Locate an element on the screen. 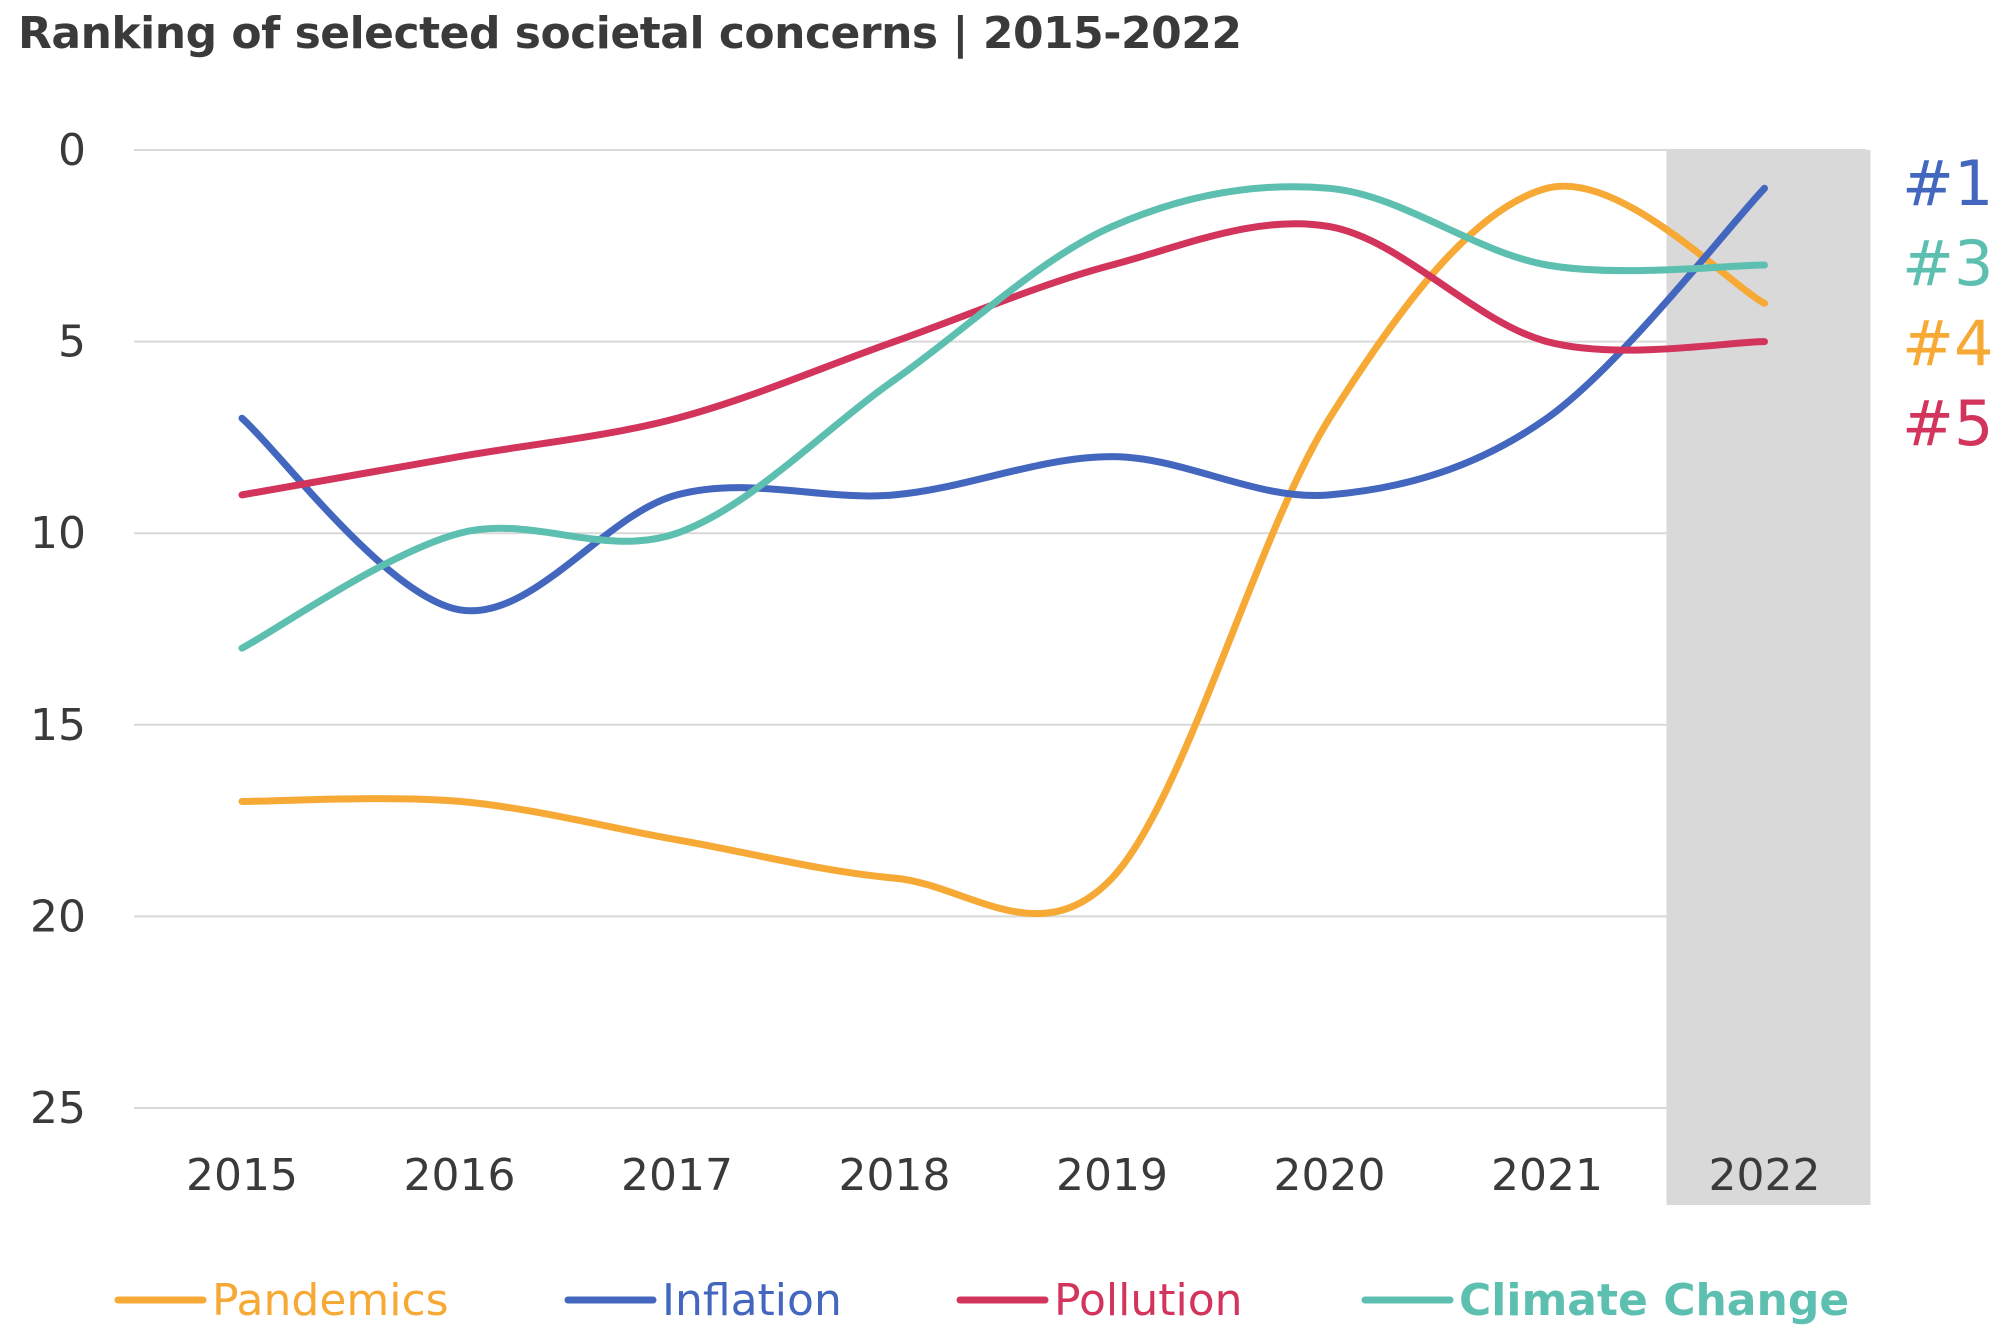 The image size is (2000, 1329). x-tick-label: 2019 is located at coordinates (1112, 1175).